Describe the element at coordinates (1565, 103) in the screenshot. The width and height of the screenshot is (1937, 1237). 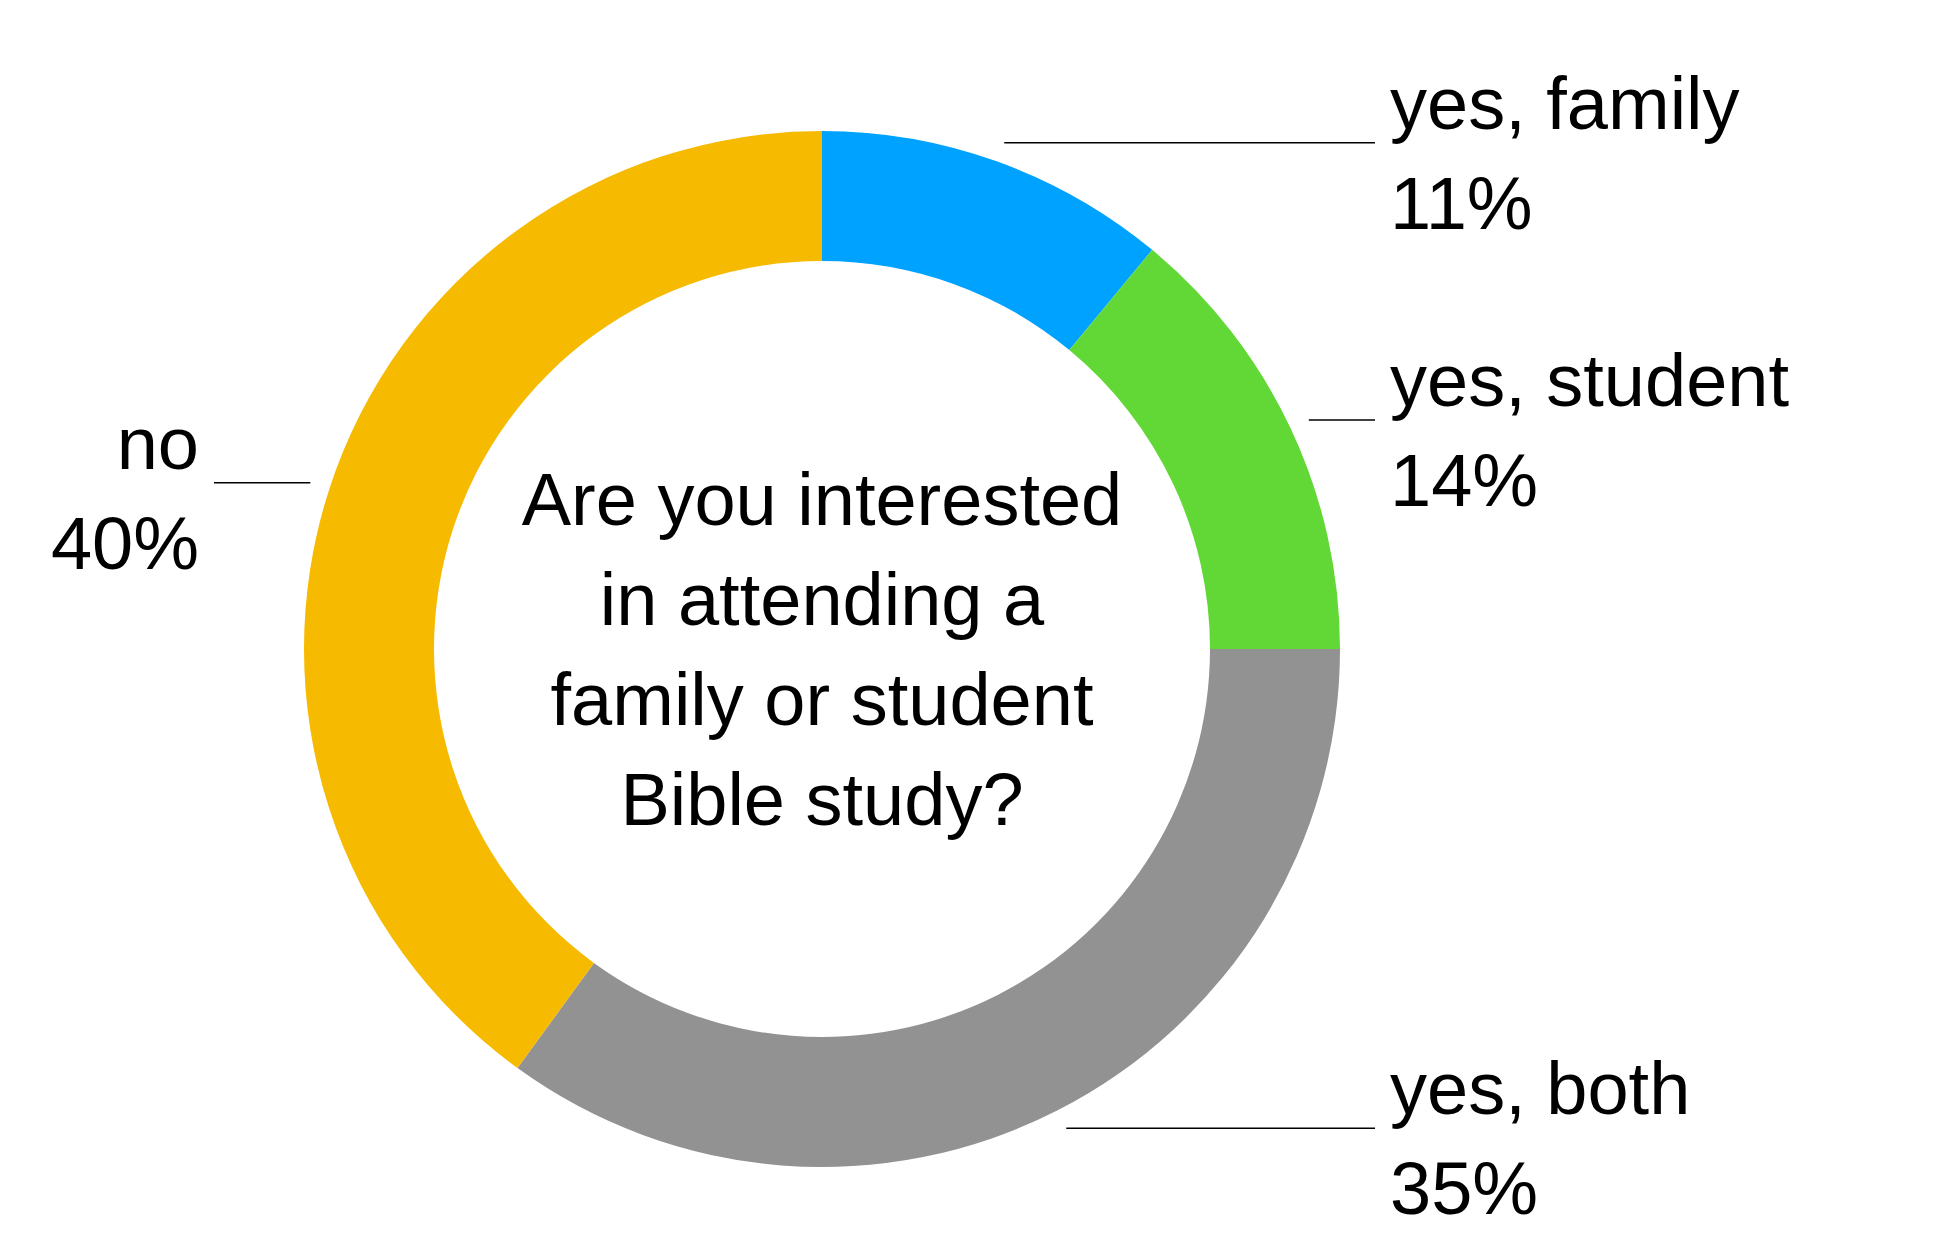
I see `slice-label: yes, family` at that location.